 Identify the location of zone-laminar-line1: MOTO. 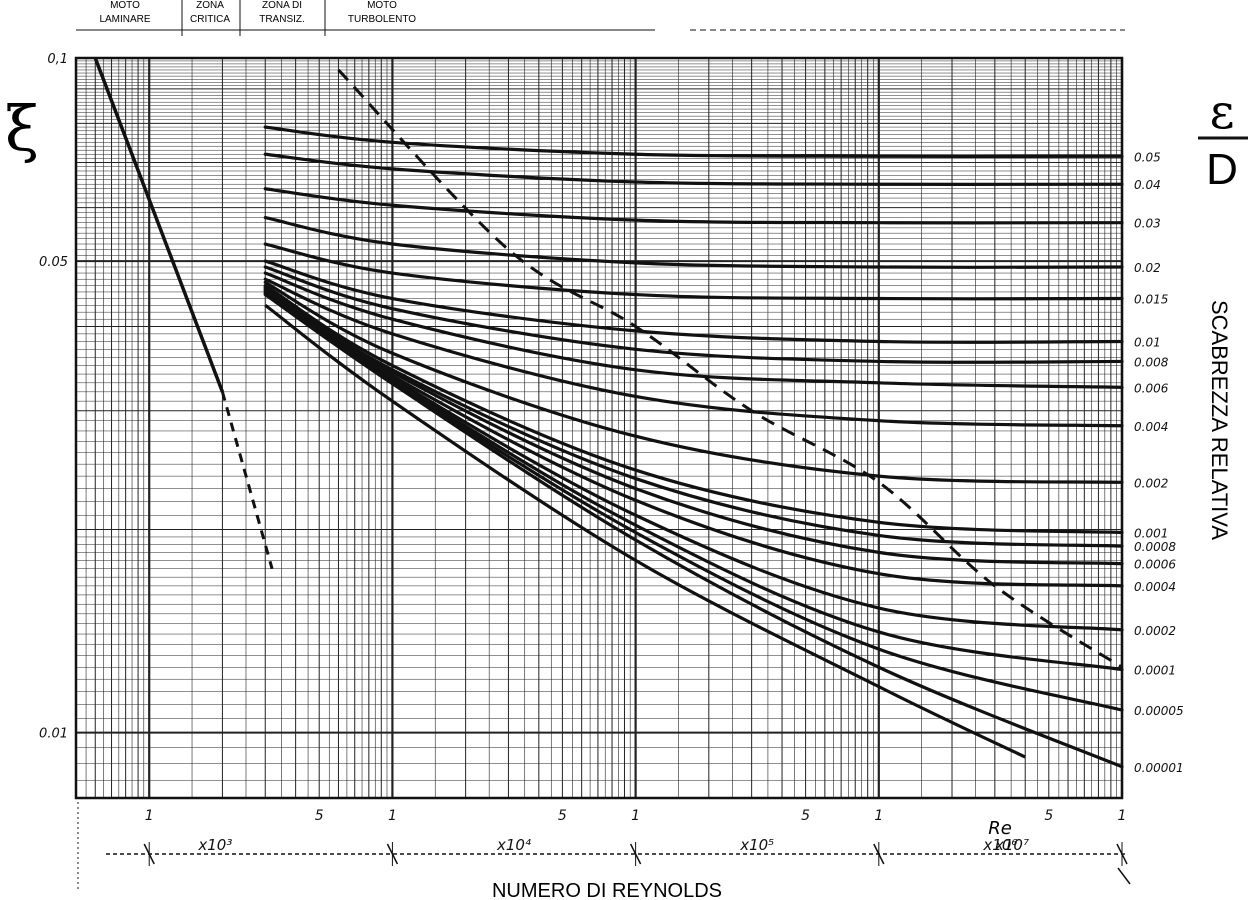
(125, 5).